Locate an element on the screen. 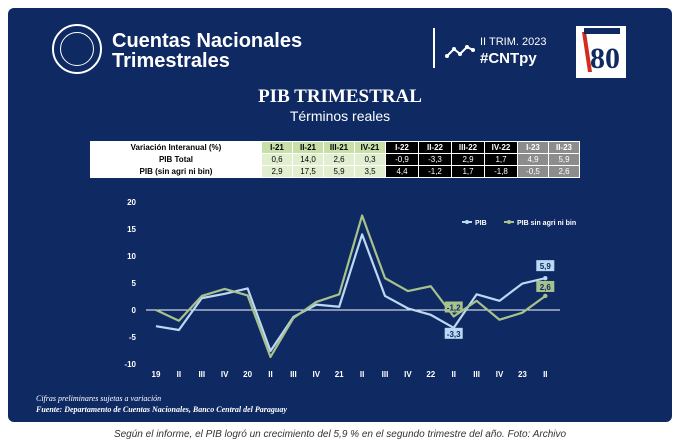 This screenshot has height=444, width=680. table-column-header: II-21 is located at coordinates (308, 147).